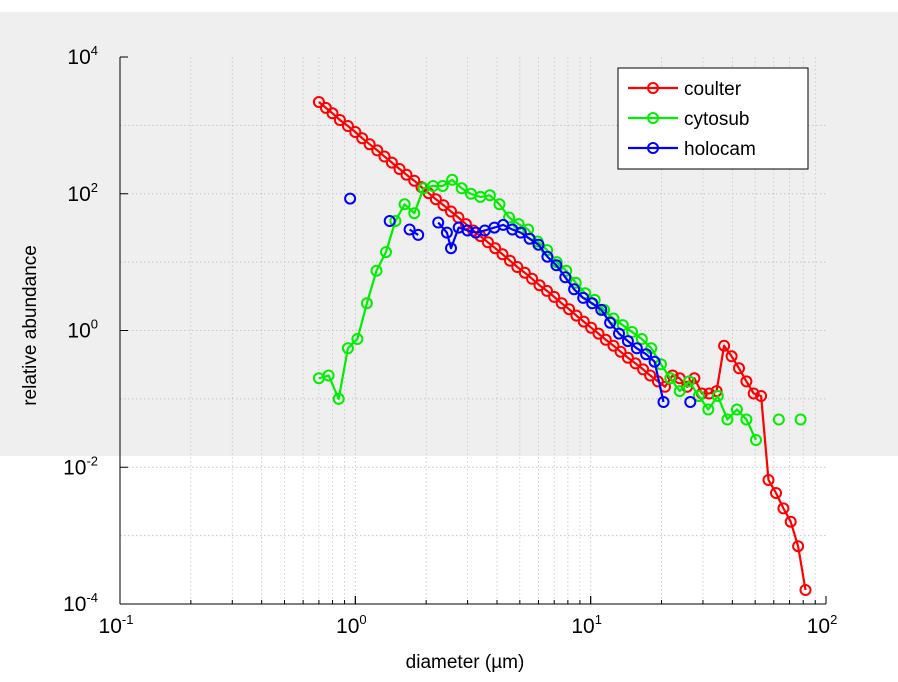 The width and height of the screenshot is (898, 682). What do you see at coordinates (822, 625) in the screenshot?
I see `x-tick-label: 10²` at bounding box center [822, 625].